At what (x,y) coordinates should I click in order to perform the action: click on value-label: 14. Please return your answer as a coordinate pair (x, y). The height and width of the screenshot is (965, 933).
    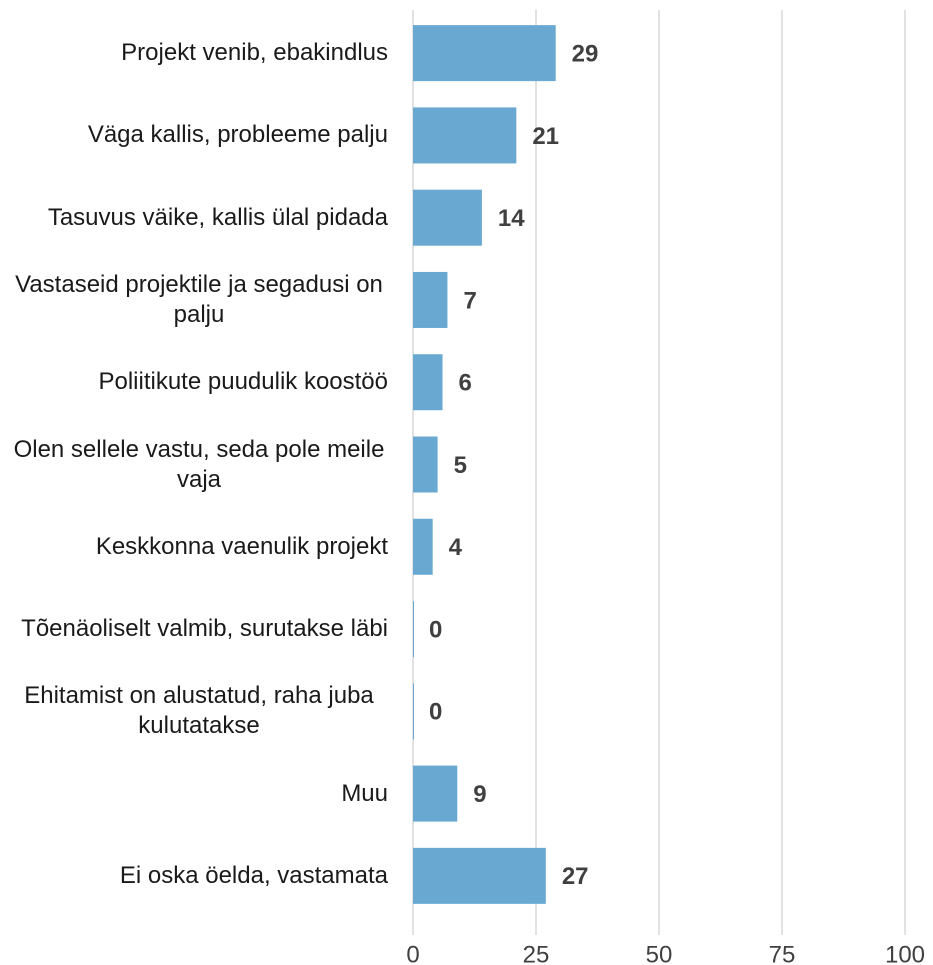
    Looking at the image, I should click on (511, 218).